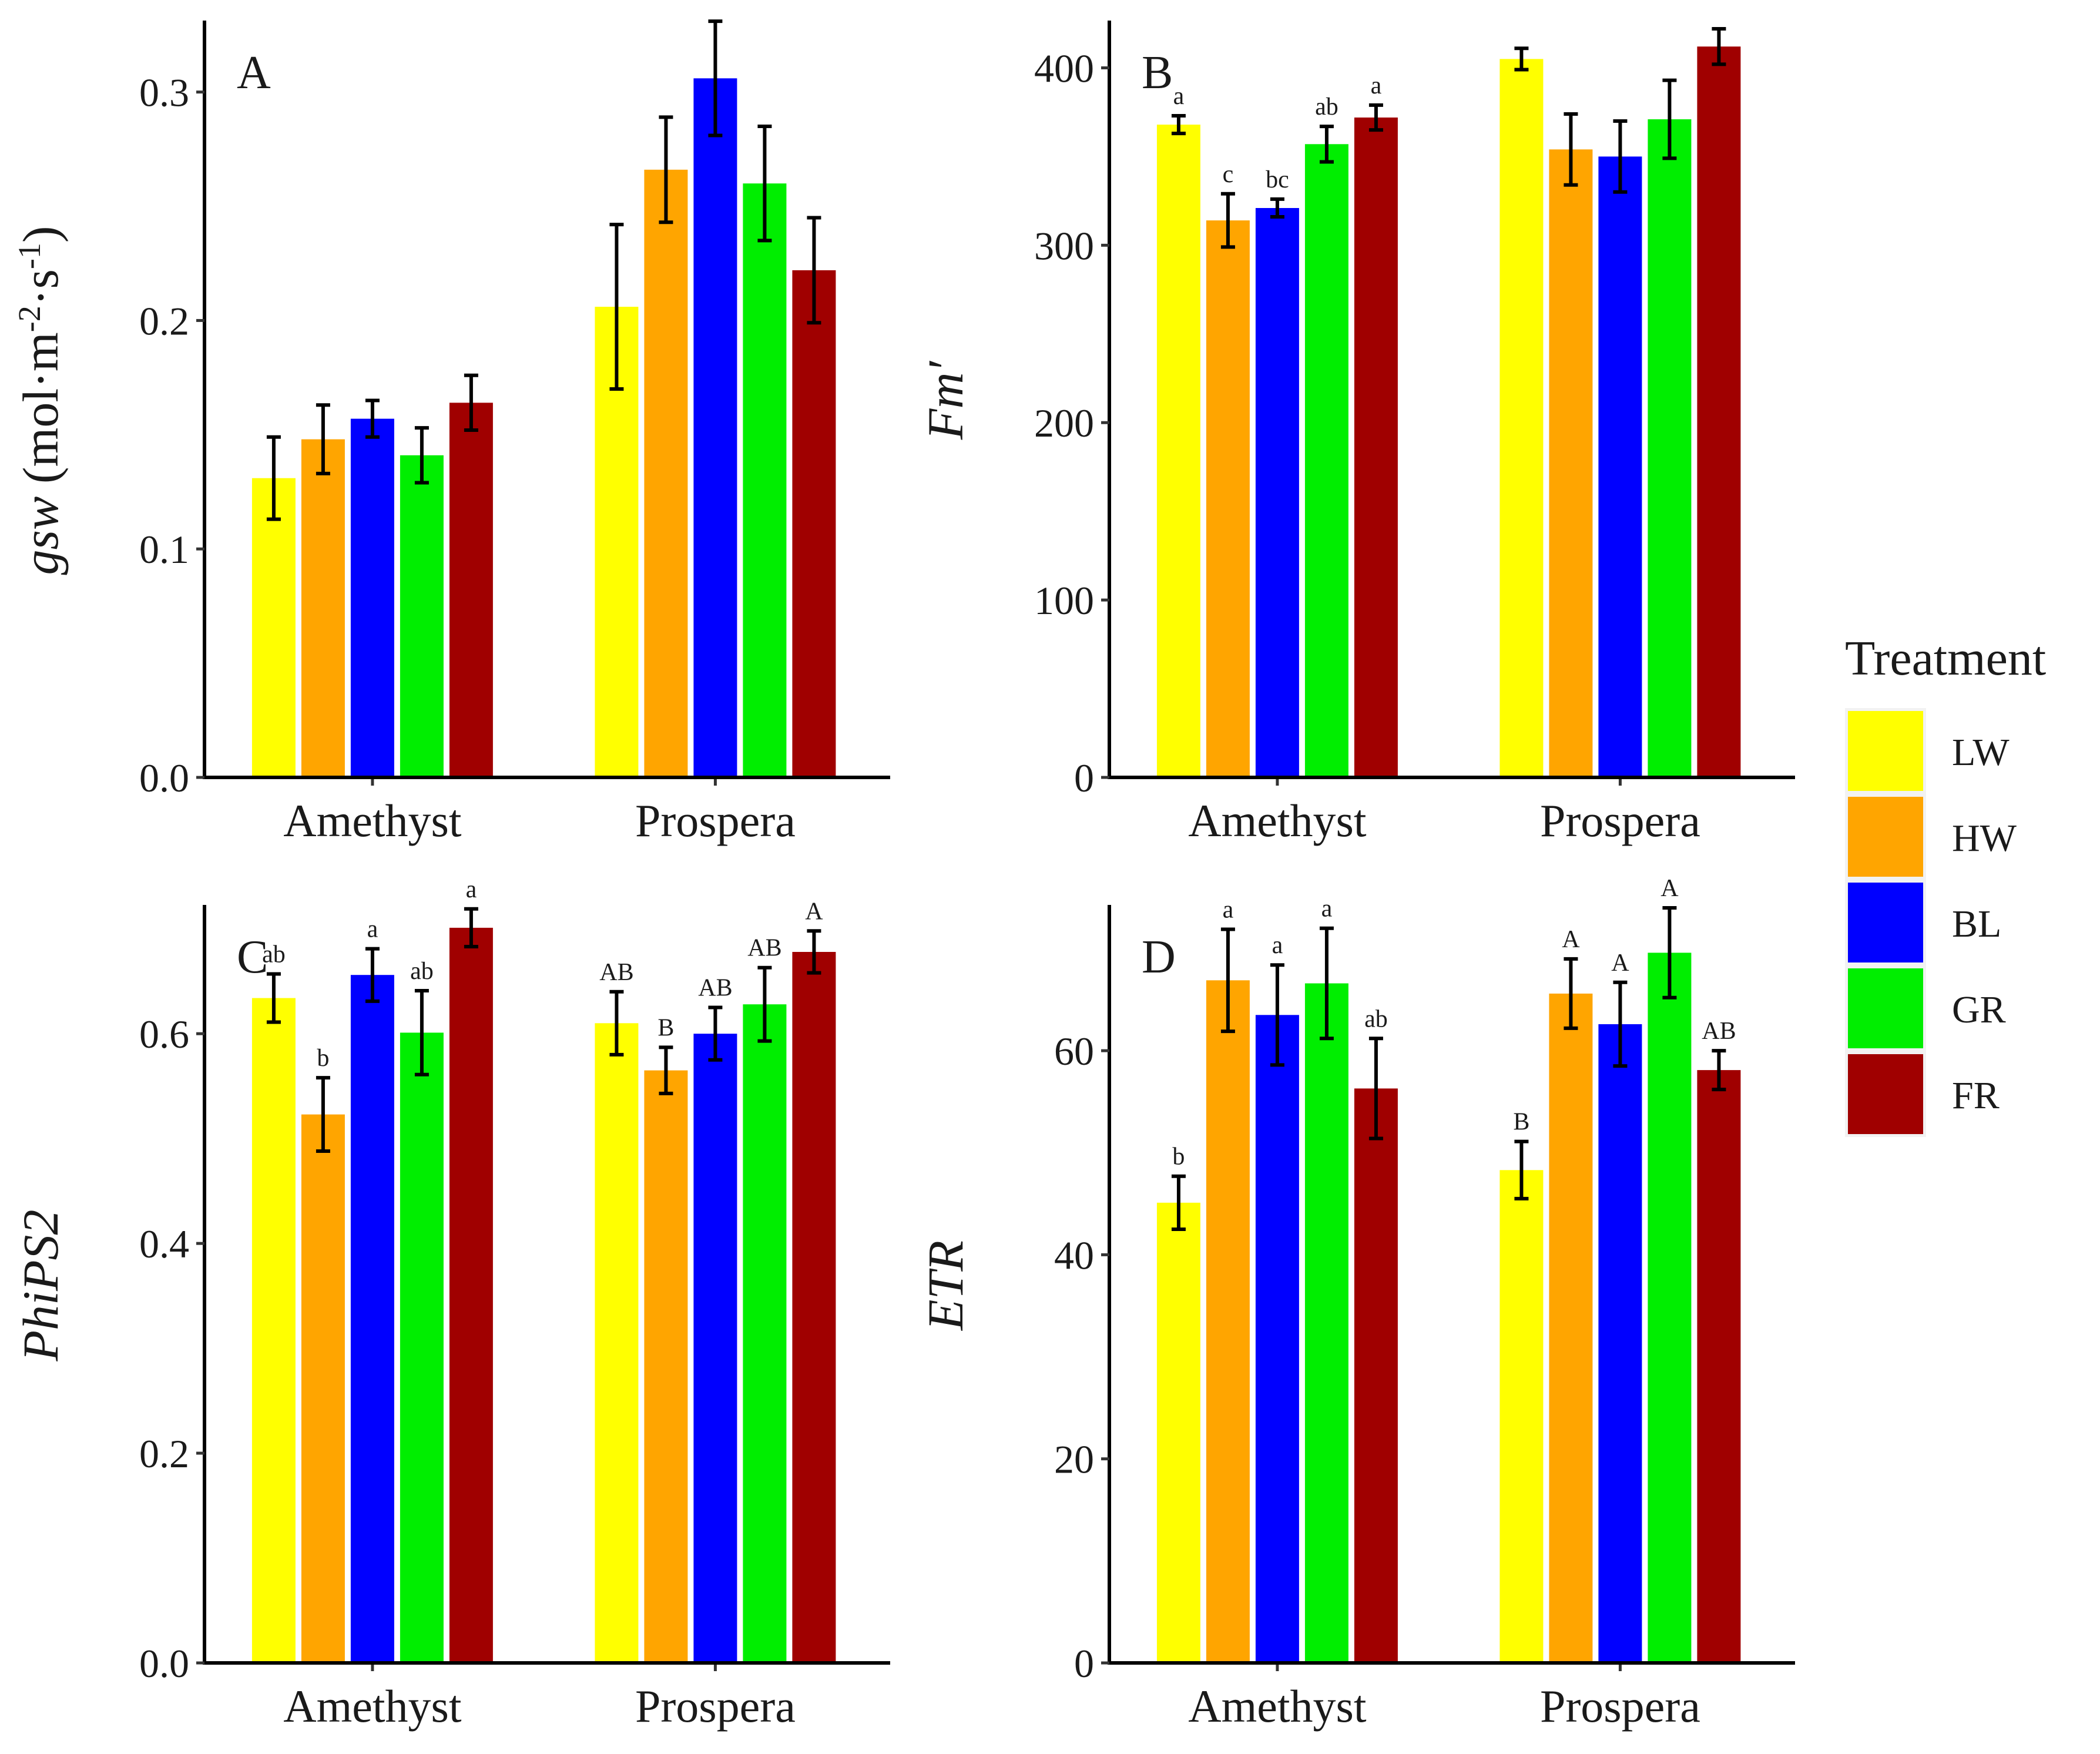 Image resolution: width=2100 pixels, height=1754 pixels. Describe the element at coordinates (1620, 466) in the screenshot. I see `bar-b-prospera-bl` at that location.